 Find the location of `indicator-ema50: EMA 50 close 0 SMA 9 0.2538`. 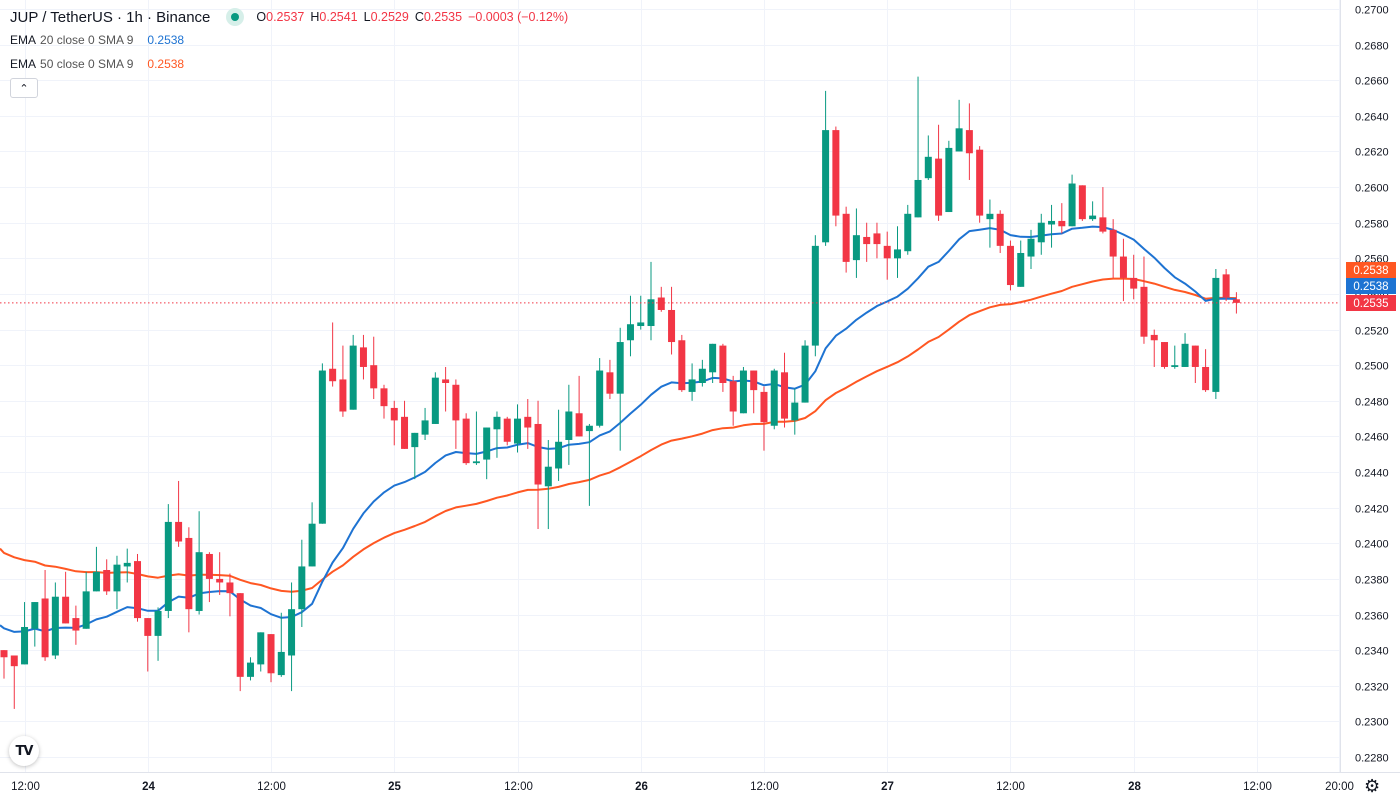

indicator-ema50: EMA 50 close 0 SMA 9 0.2538 is located at coordinates (289, 64).